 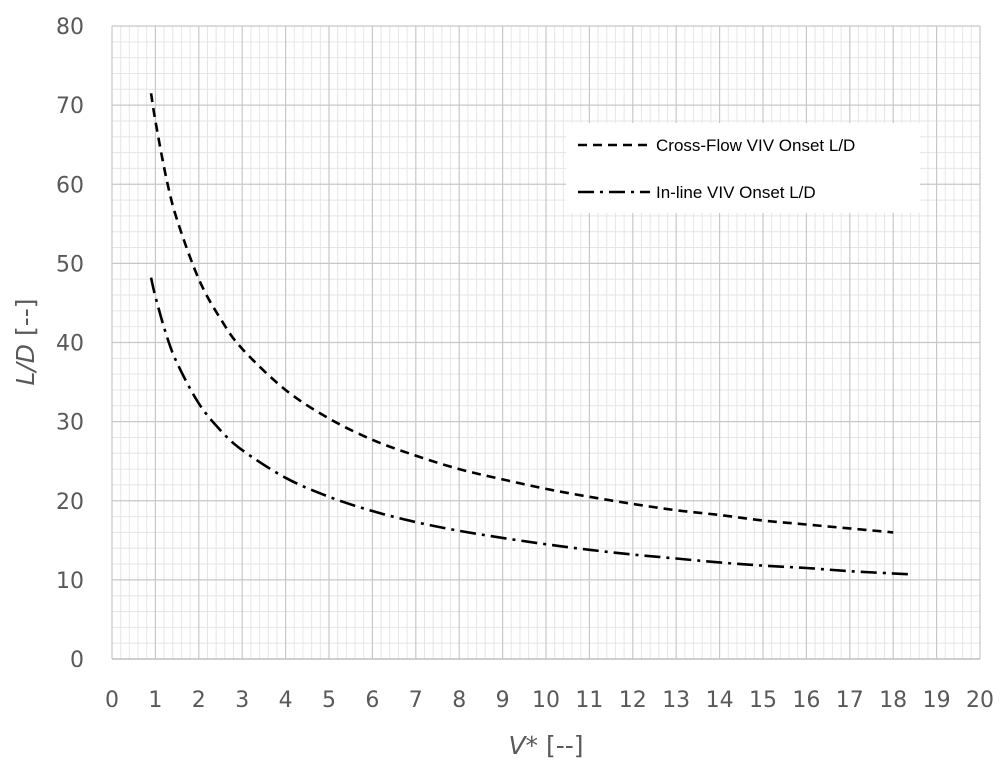 What do you see at coordinates (676, 700) in the screenshot?
I see `x-tick-label: 13` at bounding box center [676, 700].